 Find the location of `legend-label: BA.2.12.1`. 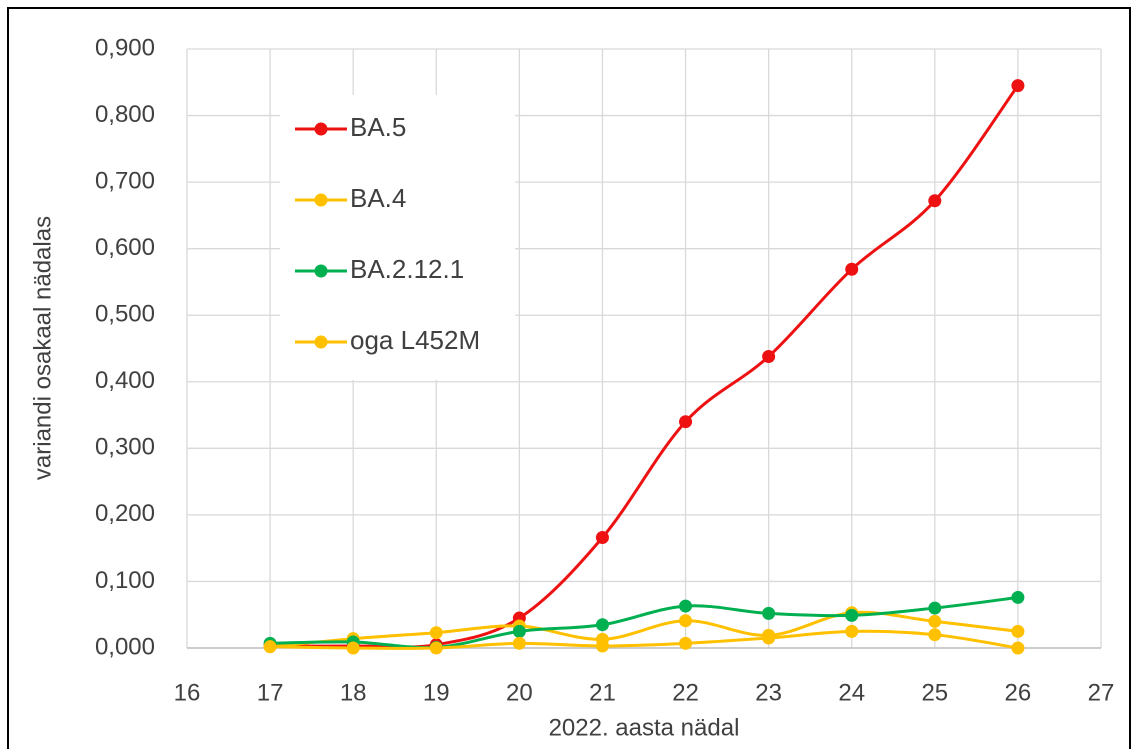

legend-label: BA.2.12.1 is located at coordinates (407, 269).